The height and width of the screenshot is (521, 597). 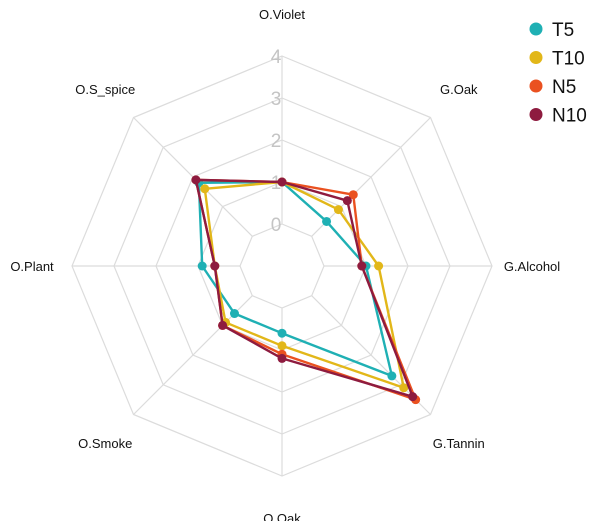 What do you see at coordinates (205, 189) in the screenshot?
I see `data-point-t10-o-s-spice` at bounding box center [205, 189].